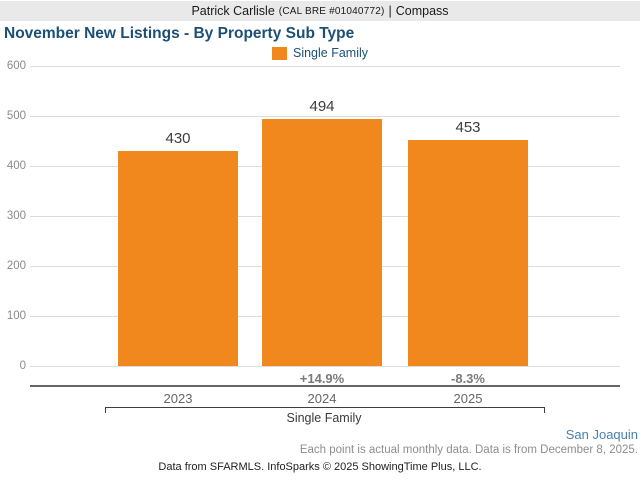 The height and width of the screenshot is (480, 640). I want to click on bar-value-label-2024: 494, so click(322, 106).